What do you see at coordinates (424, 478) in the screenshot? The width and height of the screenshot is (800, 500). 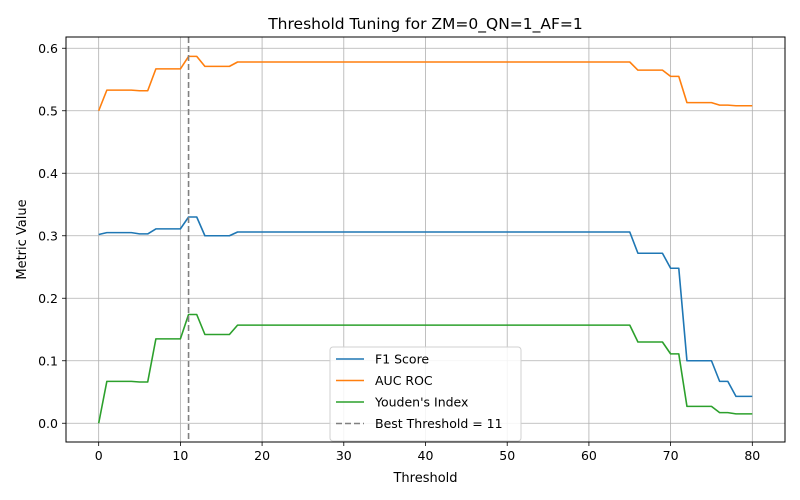 I see `x-axis-title: Threshold` at bounding box center [424, 478].